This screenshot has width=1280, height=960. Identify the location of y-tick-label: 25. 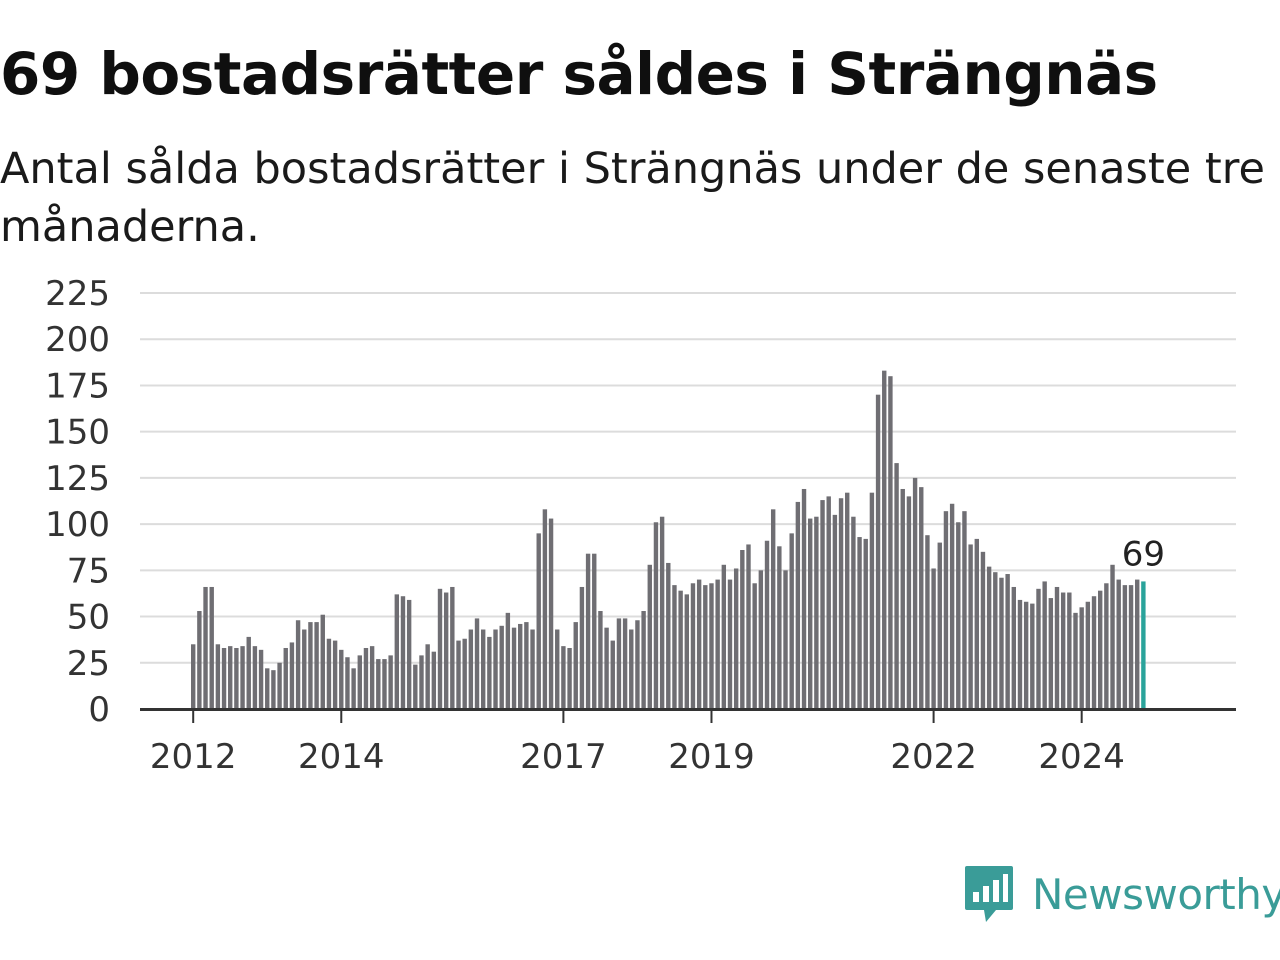
(88, 664).